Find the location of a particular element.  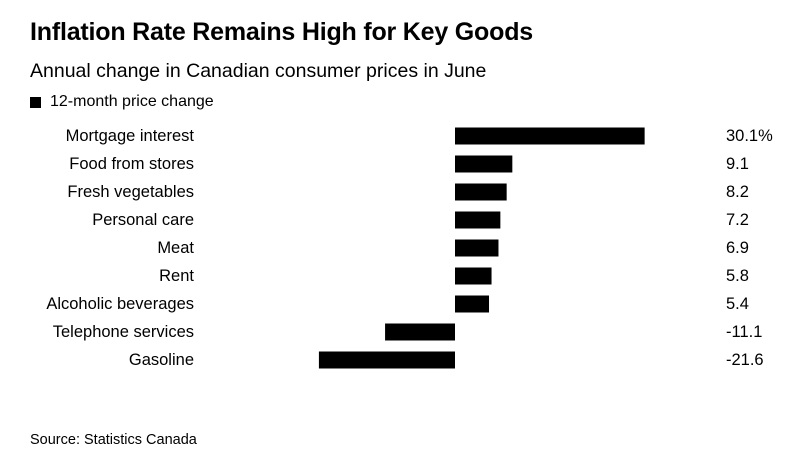

value-label: 7.2 is located at coordinates (737, 220).